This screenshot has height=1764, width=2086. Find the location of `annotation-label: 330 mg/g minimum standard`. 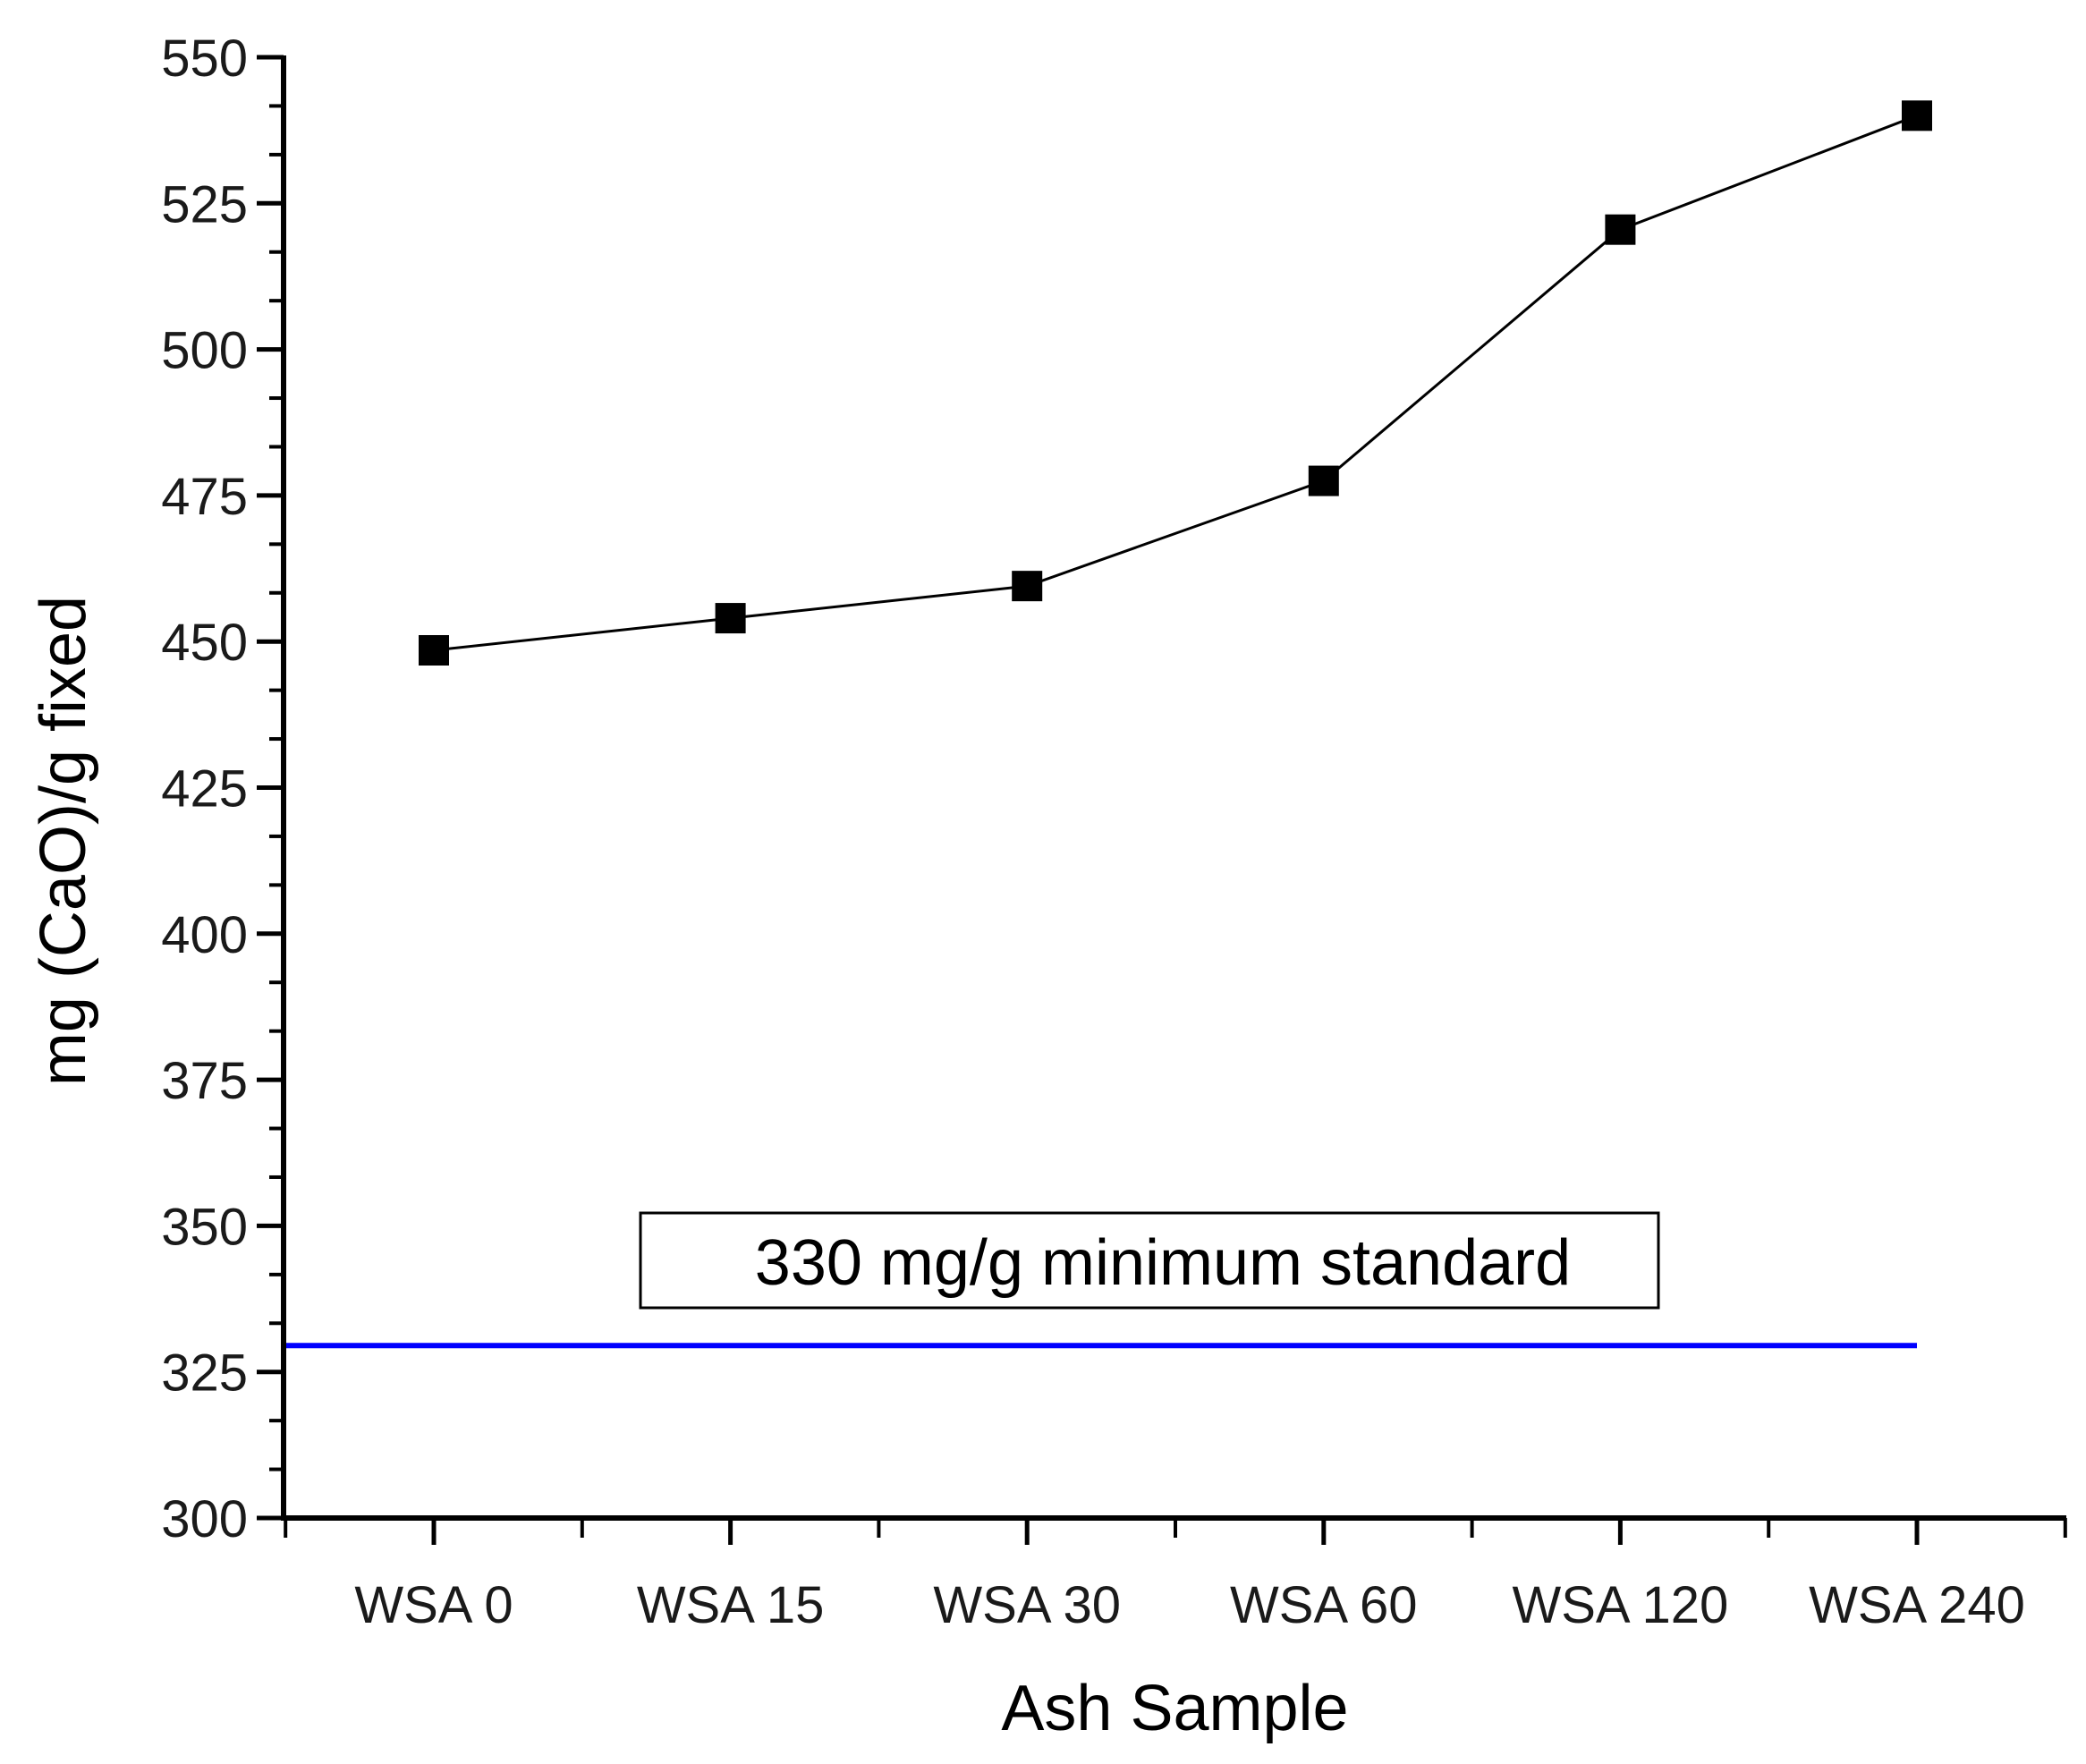

annotation-label: 330 mg/g minimum standard is located at coordinates (1163, 1263).